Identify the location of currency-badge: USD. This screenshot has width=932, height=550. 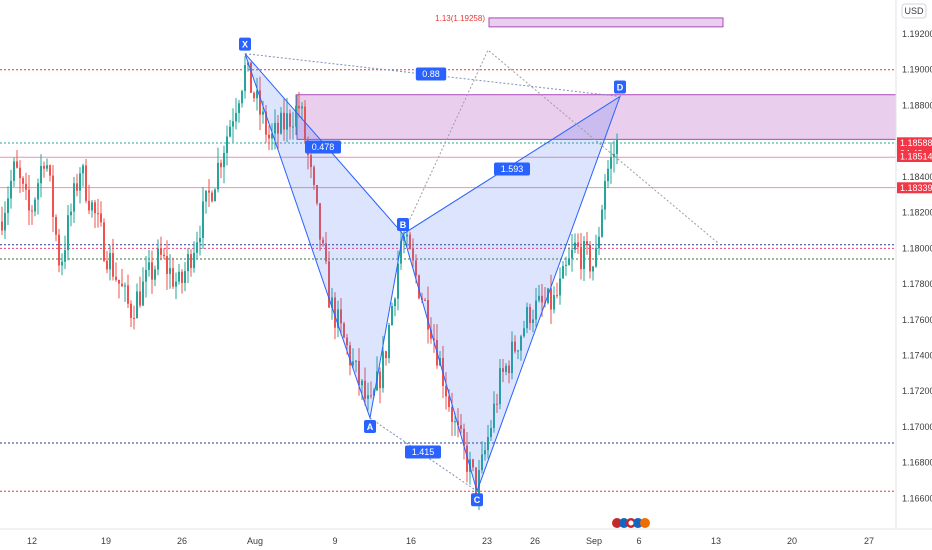
(914, 11).